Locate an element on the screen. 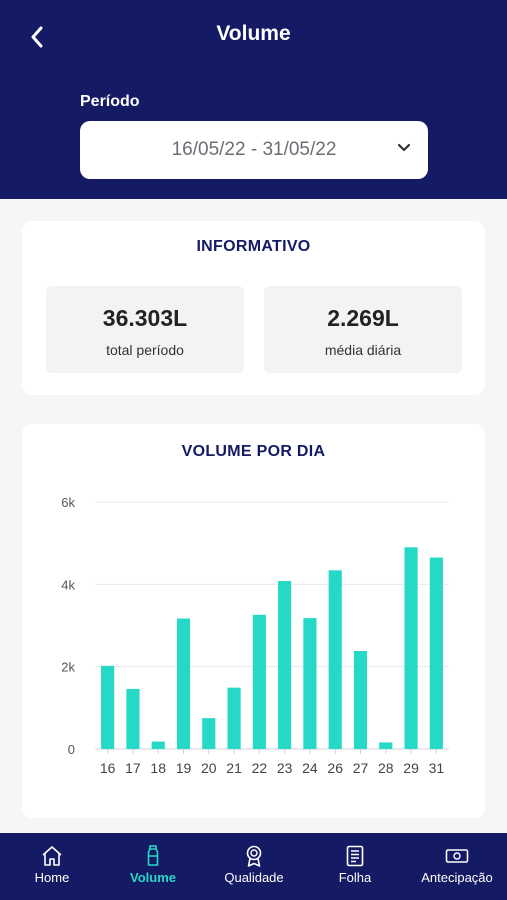 This screenshot has height=900, width=507. x-tick-label: 31 is located at coordinates (437, 768).